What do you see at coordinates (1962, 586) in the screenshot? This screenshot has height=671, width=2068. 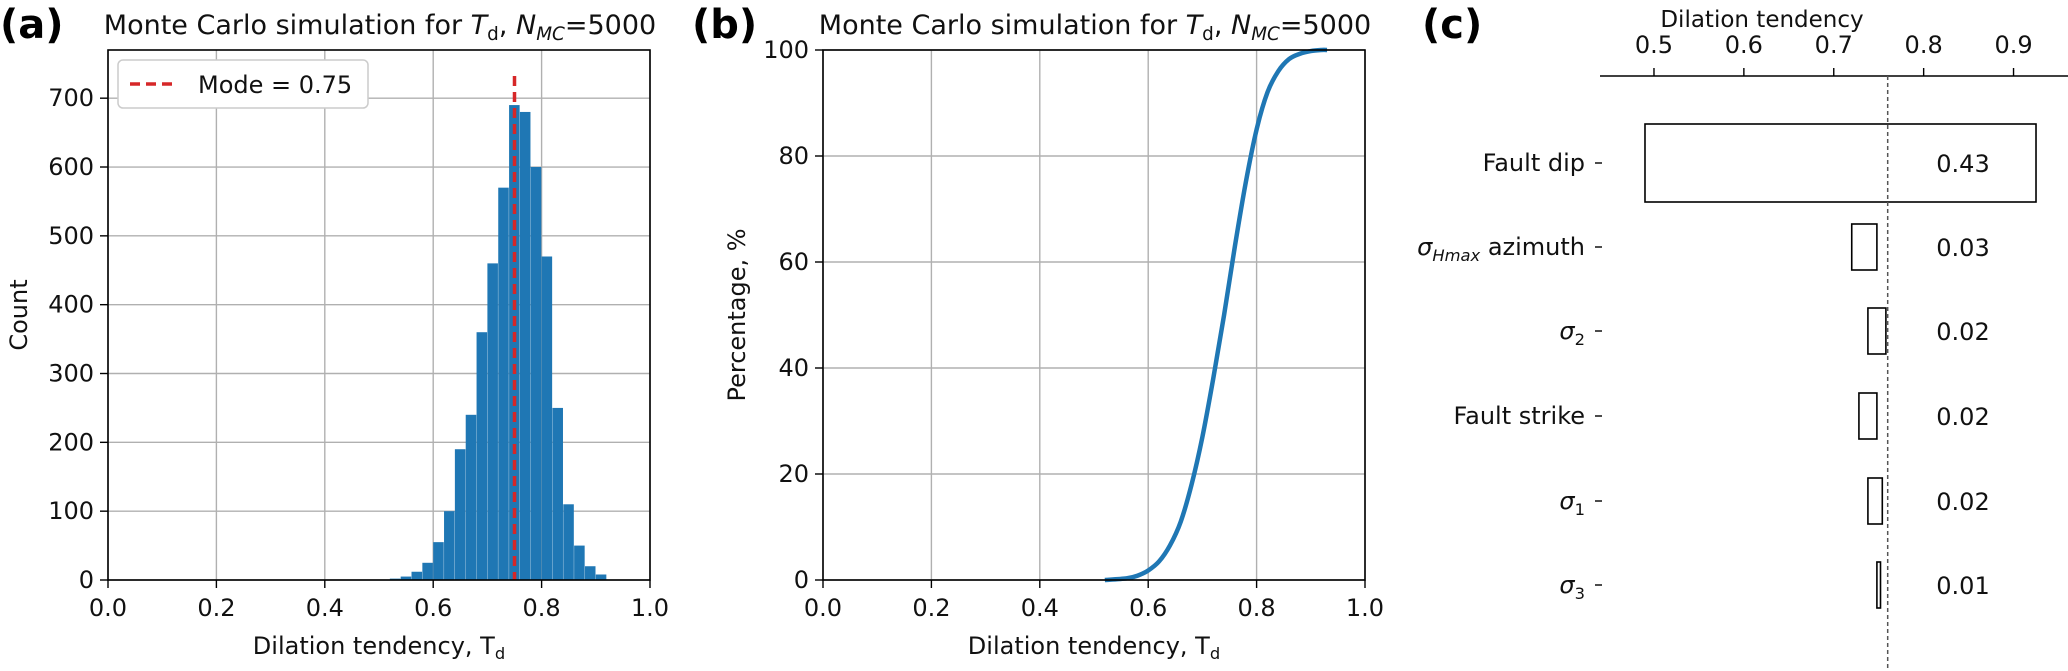 I see `sensitivity-value: 0.01` at bounding box center [1962, 586].